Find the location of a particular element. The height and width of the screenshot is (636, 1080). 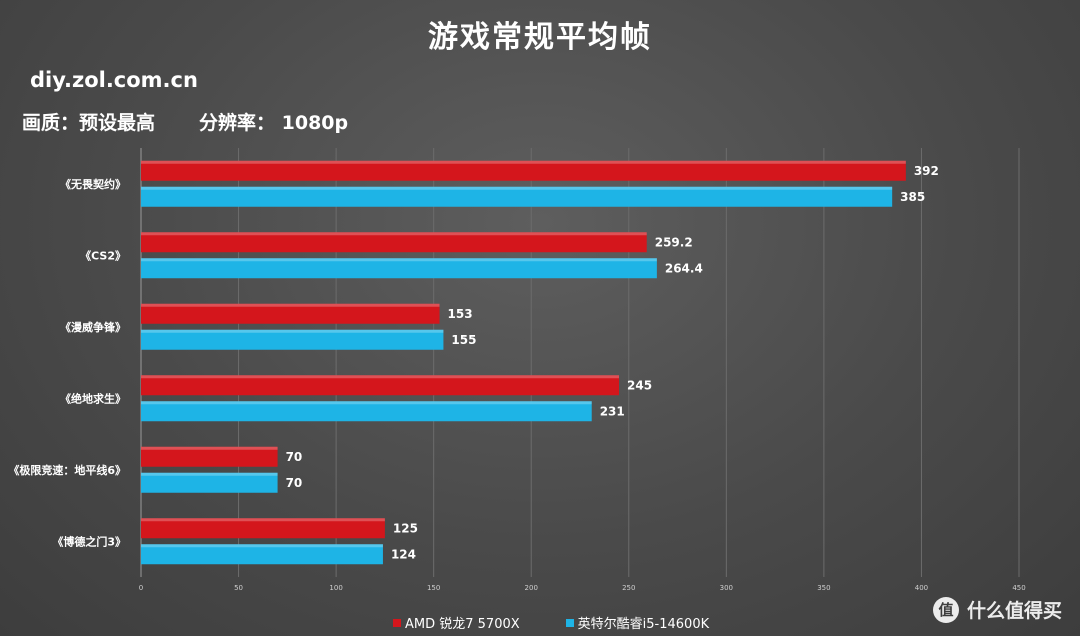

value-label: 124 is located at coordinates (403, 554).